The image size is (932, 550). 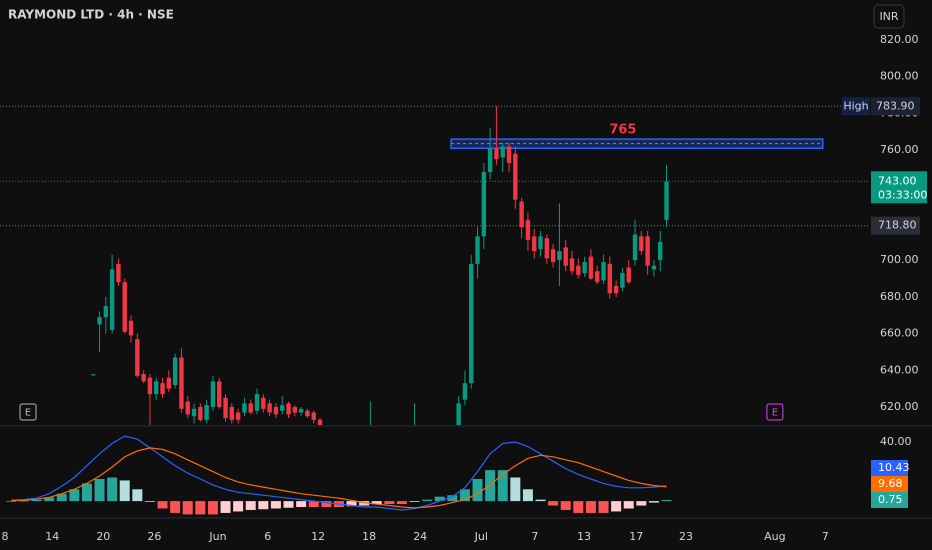 What do you see at coordinates (899, 76) in the screenshot?
I see `y-tick-label: 800.00` at bounding box center [899, 76].